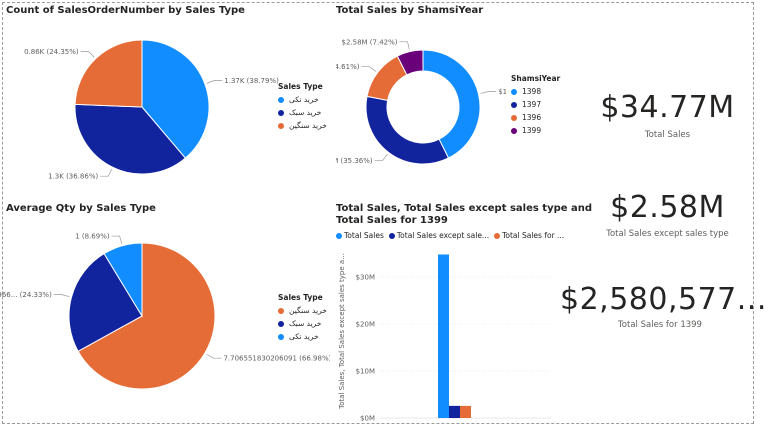  I want to click on legend-label-2: 1396, so click(532, 117).